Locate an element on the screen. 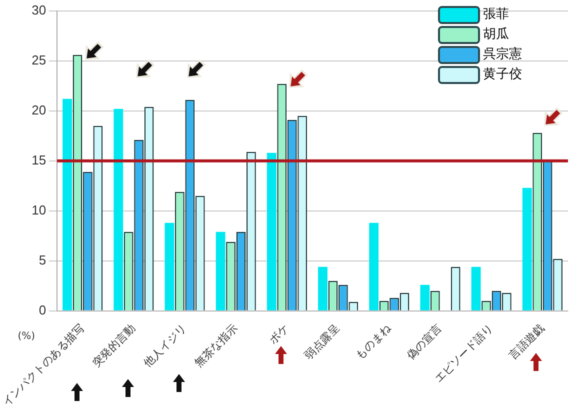 The width and height of the screenshot is (574, 412). x-tick-label: 他人イジリ is located at coordinates (166, 346).